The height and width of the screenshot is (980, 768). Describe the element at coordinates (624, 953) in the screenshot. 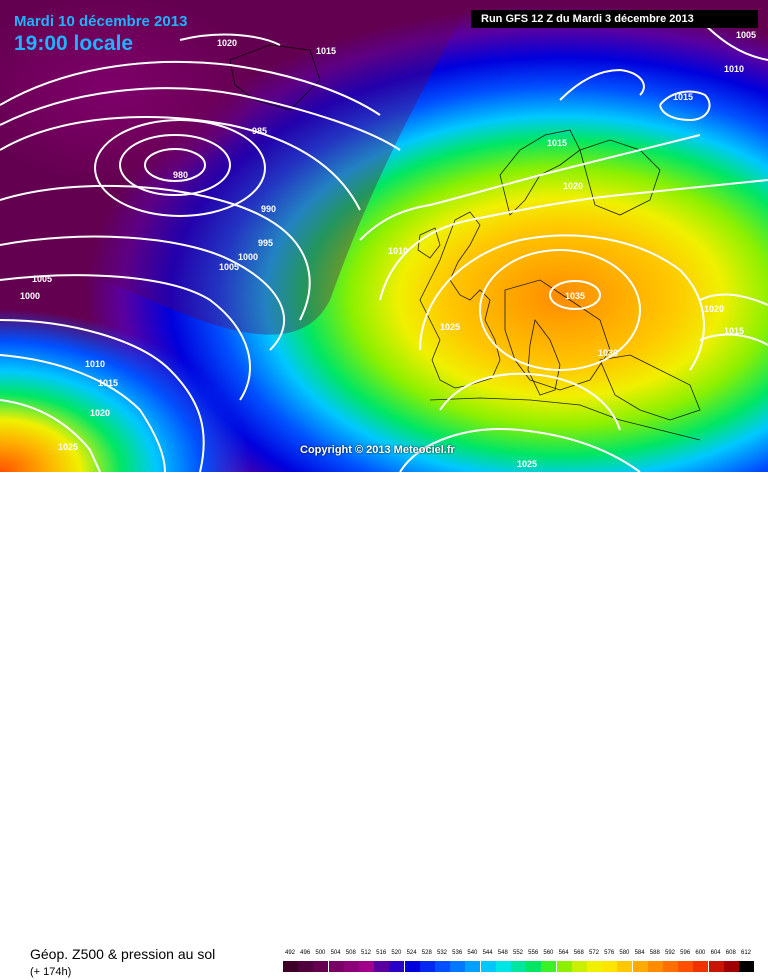

I see `legend-label: 580` at that location.